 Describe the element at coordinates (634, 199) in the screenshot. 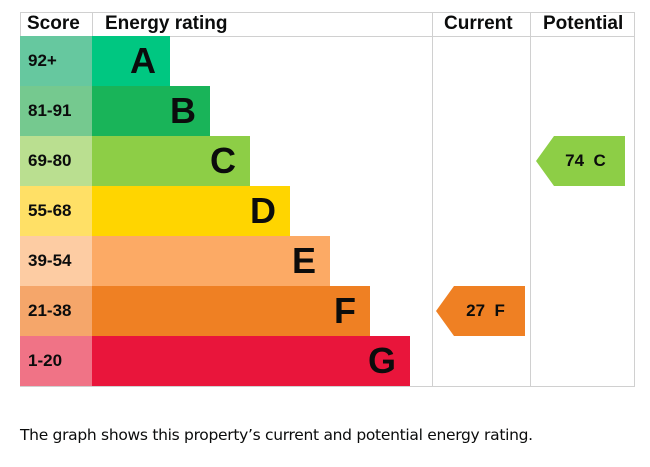

I see `right-border` at that location.